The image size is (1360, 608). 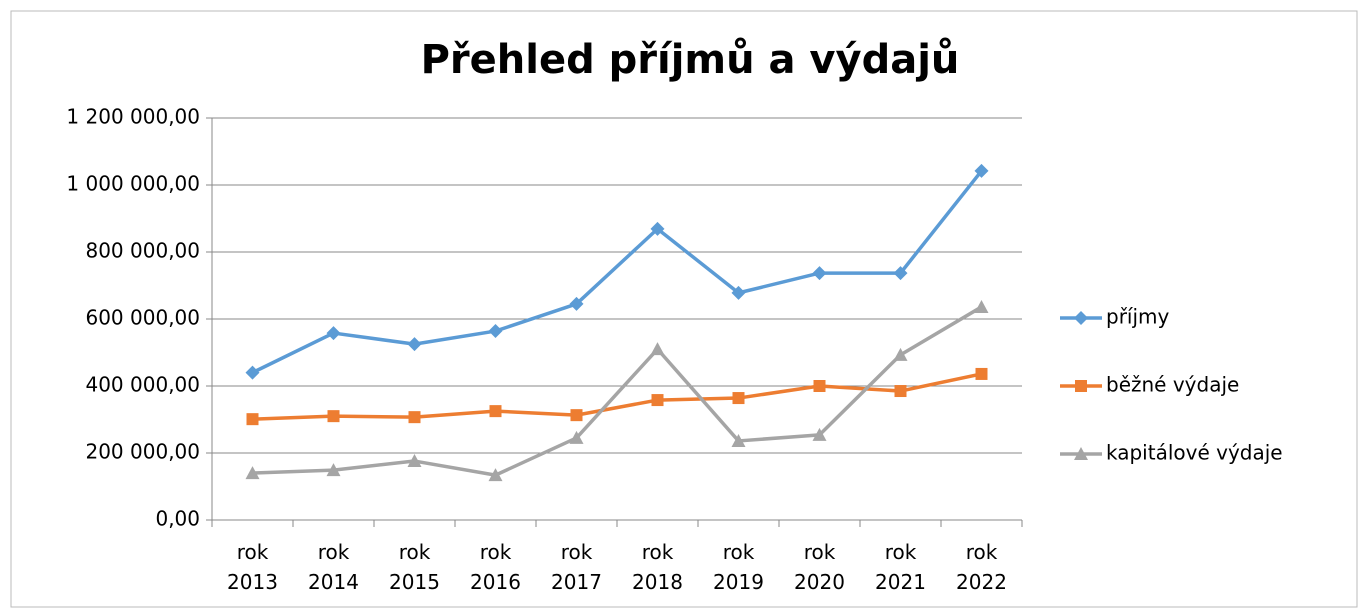 I want to click on series-line, so click(x=617, y=396).